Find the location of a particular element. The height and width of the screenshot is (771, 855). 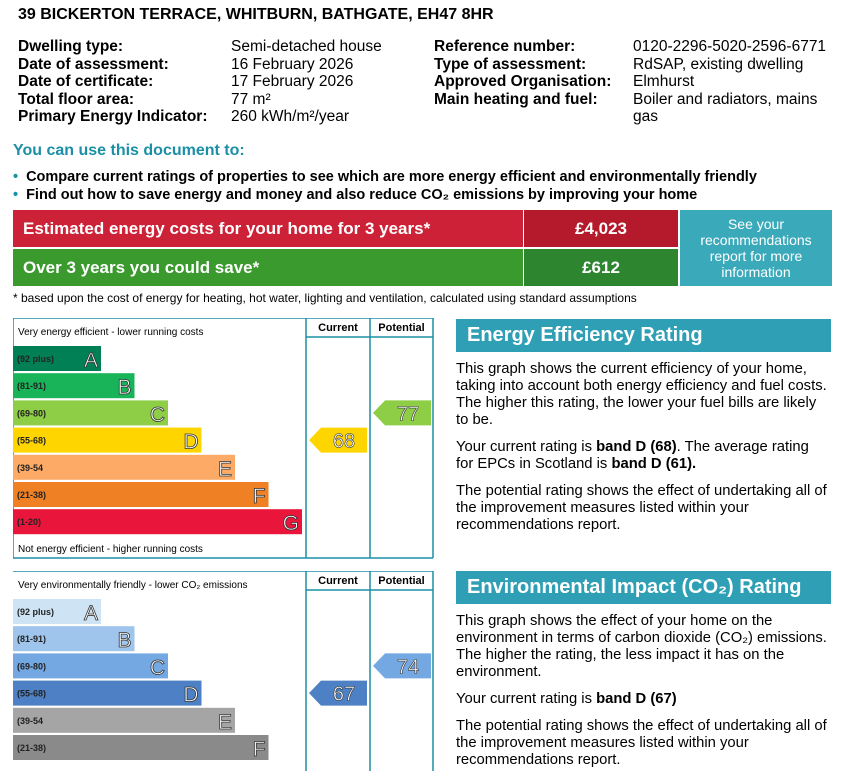

bold-text: band D (67) is located at coordinates (636, 699).